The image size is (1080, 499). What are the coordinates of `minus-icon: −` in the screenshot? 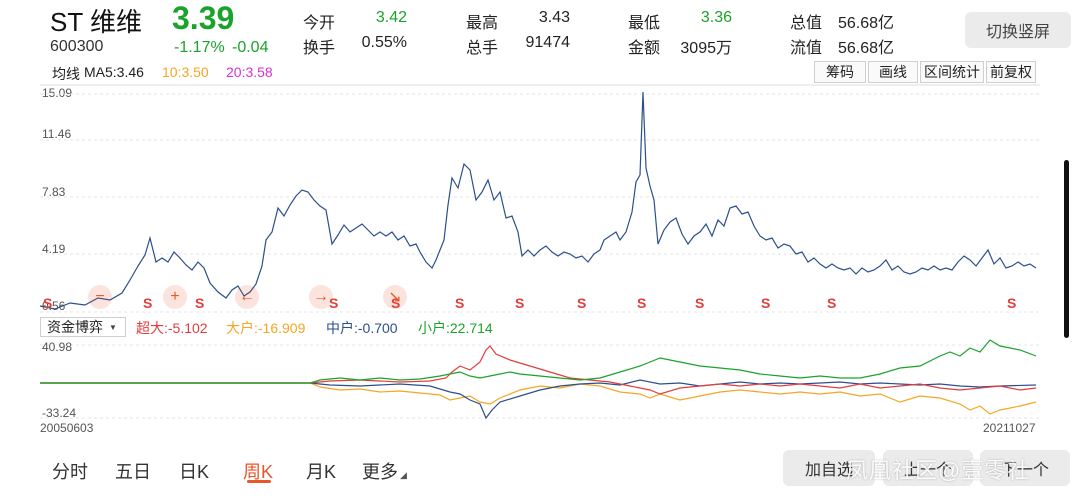 It's located at (100, 297).